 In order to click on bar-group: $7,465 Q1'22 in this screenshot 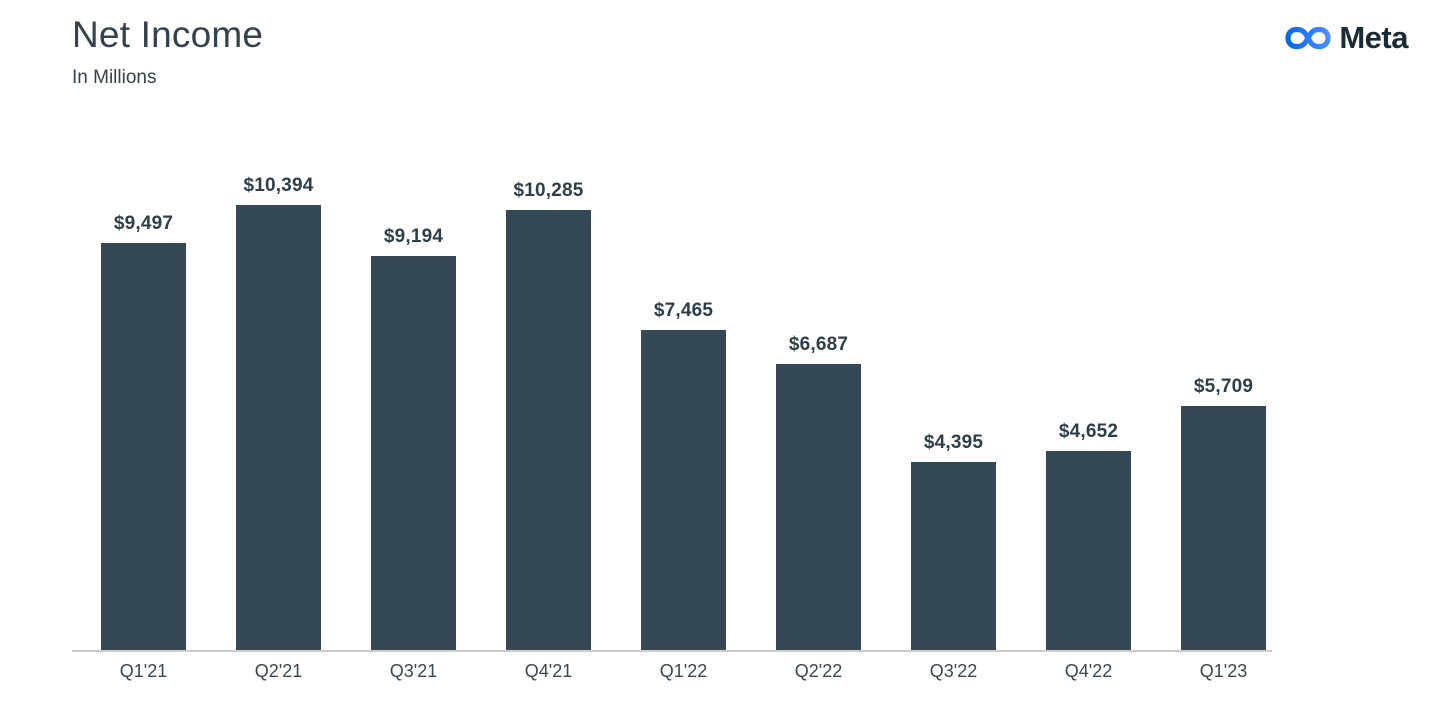, I will do `click(683, 490)`.